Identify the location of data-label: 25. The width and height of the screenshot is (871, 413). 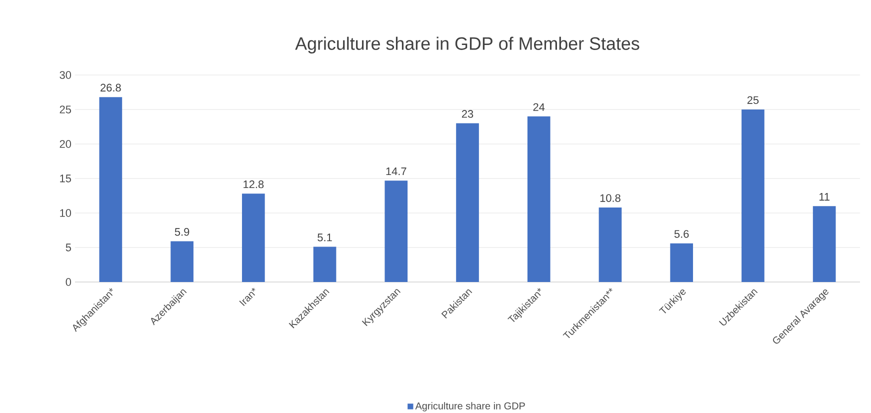
(753, 100).